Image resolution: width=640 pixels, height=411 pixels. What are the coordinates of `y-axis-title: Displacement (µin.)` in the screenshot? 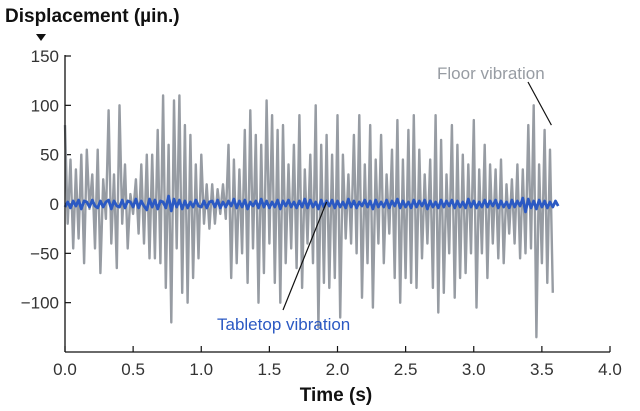 It's located at (92, 16).